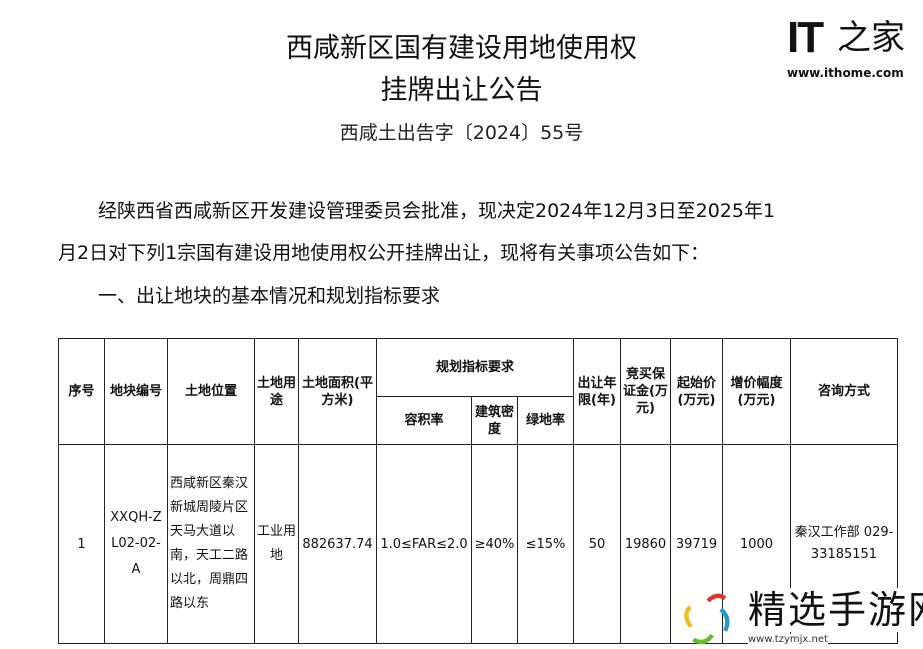  I want to click on logo-it-mark: IT, so click(805, 37).